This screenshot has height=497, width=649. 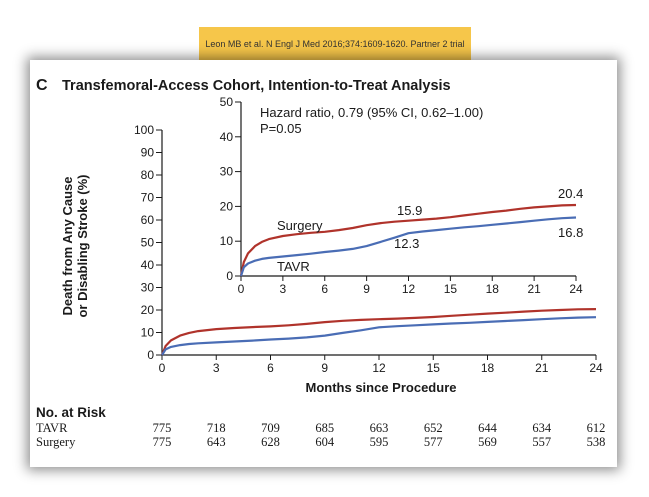 I want to click on inset-x-tick-label: 3, so click(x=283, y=289).